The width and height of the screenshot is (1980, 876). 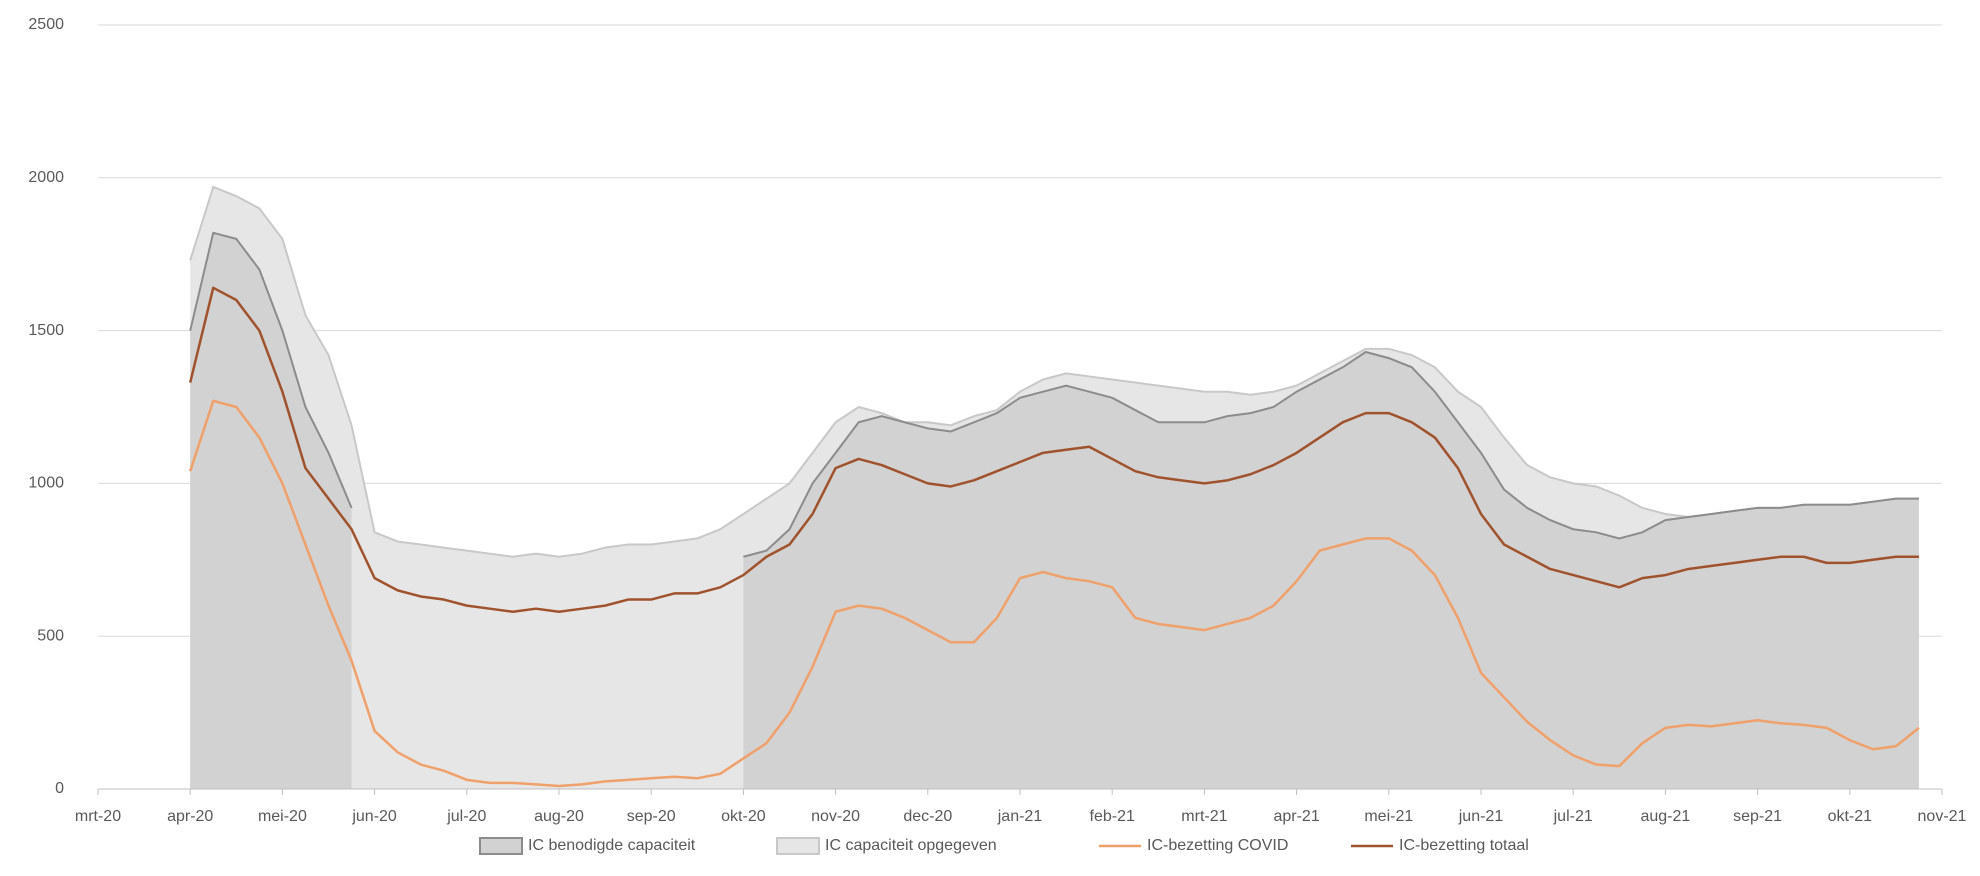 I want to click on x-tick-label: jun-21, so click(x=1481, y=816).